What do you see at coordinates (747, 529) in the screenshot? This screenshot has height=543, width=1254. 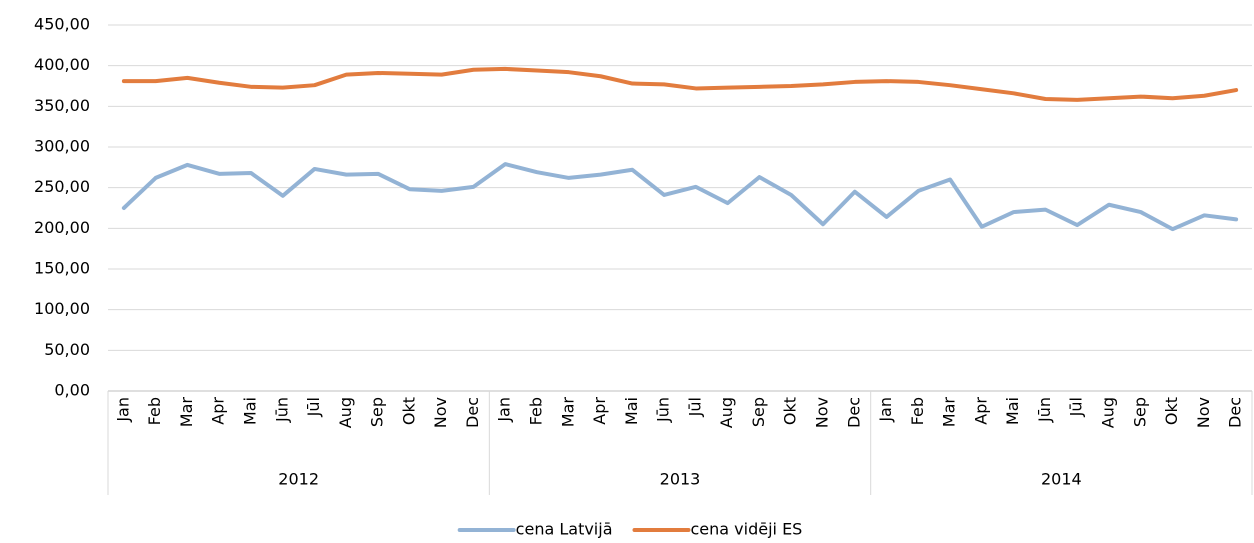 I see `legend-label: cena vidēji ES` at bounding box center [747, 529].